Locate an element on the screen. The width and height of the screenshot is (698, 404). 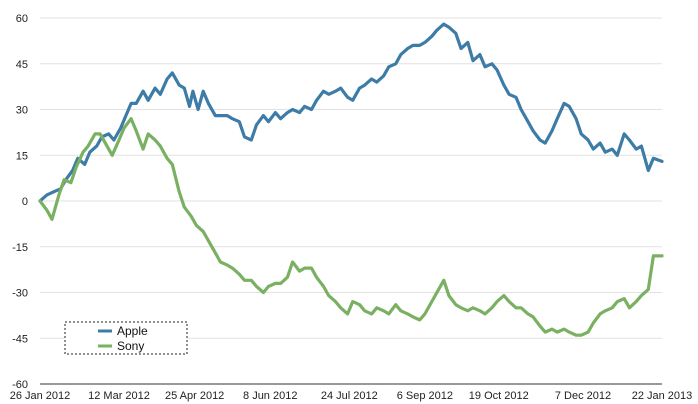
legend-box is located at coordinates (126, 338).